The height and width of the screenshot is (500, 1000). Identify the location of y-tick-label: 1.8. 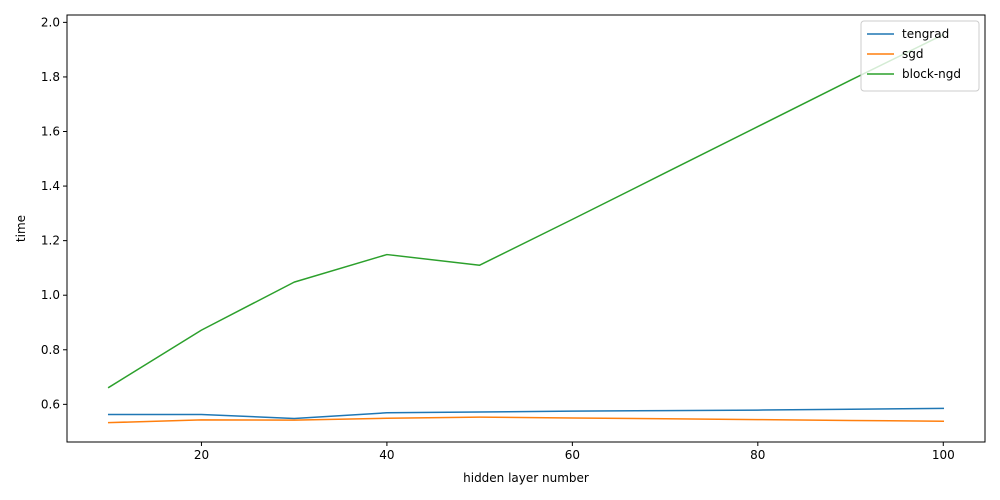
(50, 77).